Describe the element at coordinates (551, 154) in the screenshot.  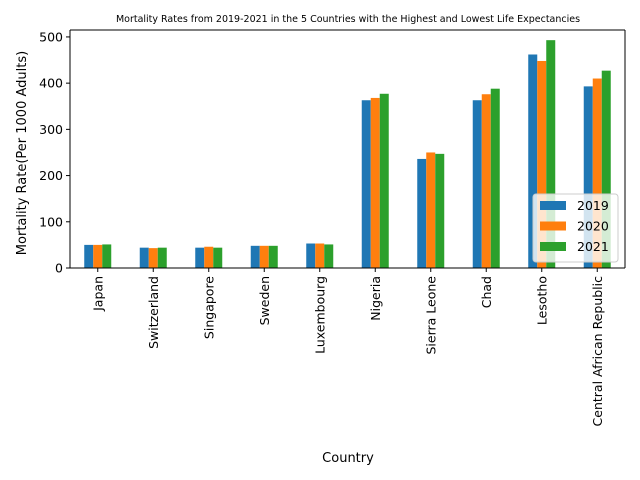
I see `bar-2021-lesotho` at that location.